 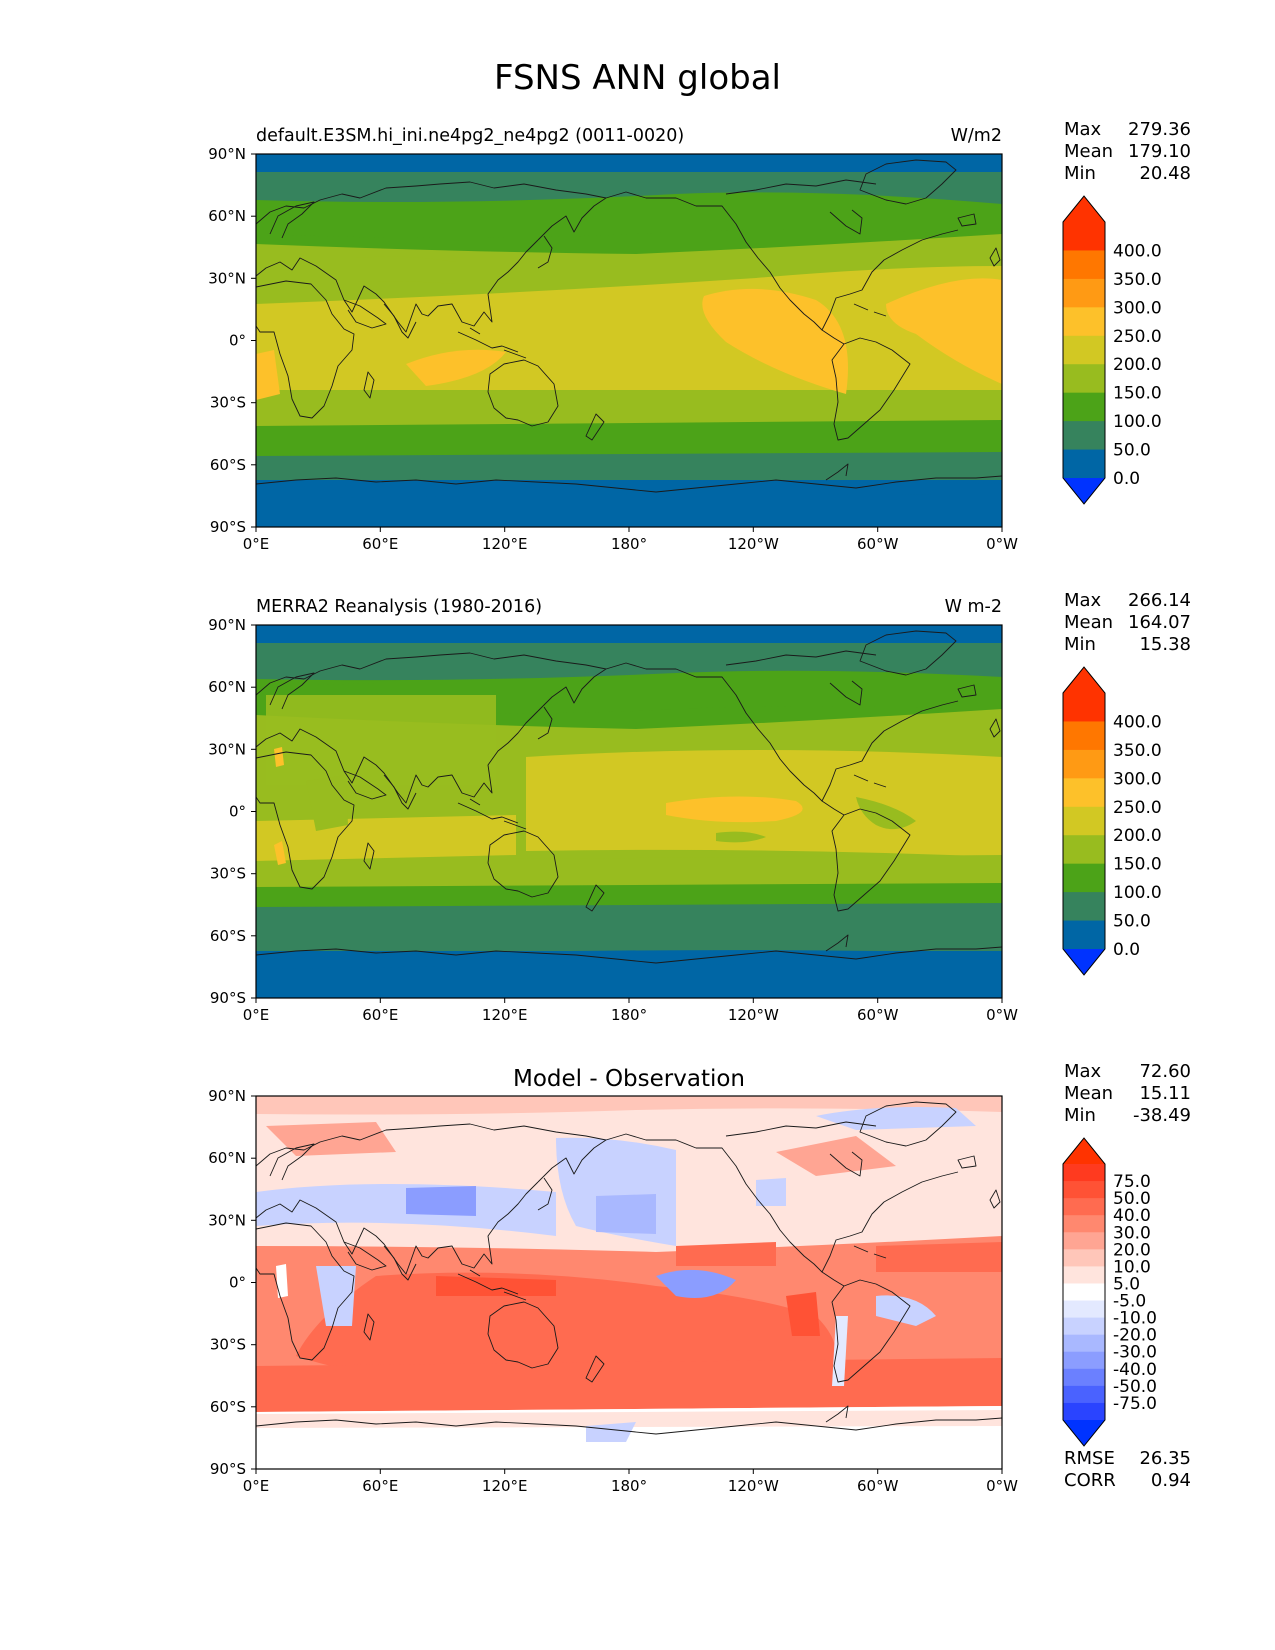 I want to click on map-field, so click(x=629, y=811).